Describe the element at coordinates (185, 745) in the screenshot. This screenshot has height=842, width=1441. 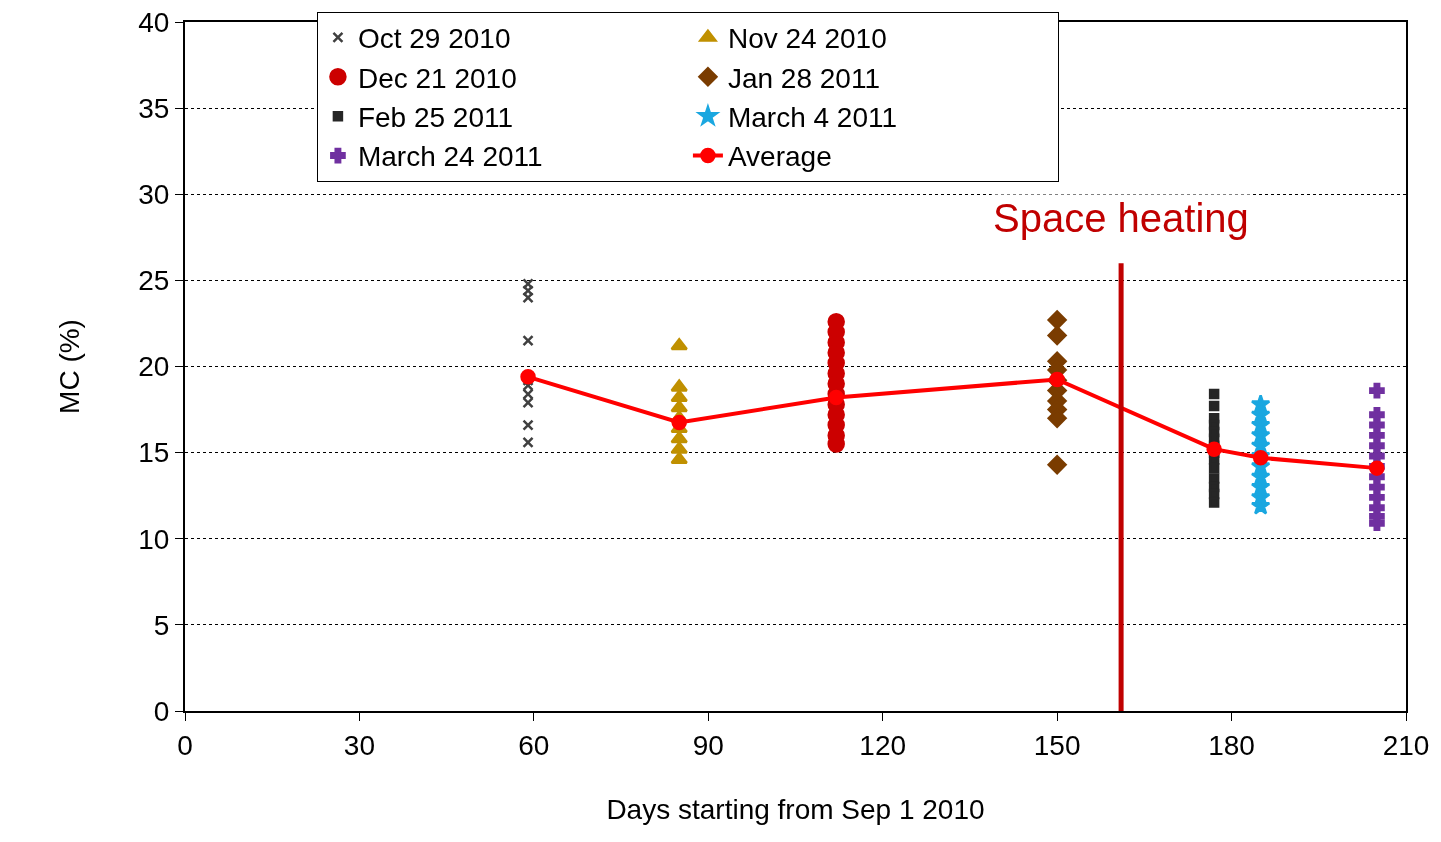
I see `x-tick-label: 0` at that location.